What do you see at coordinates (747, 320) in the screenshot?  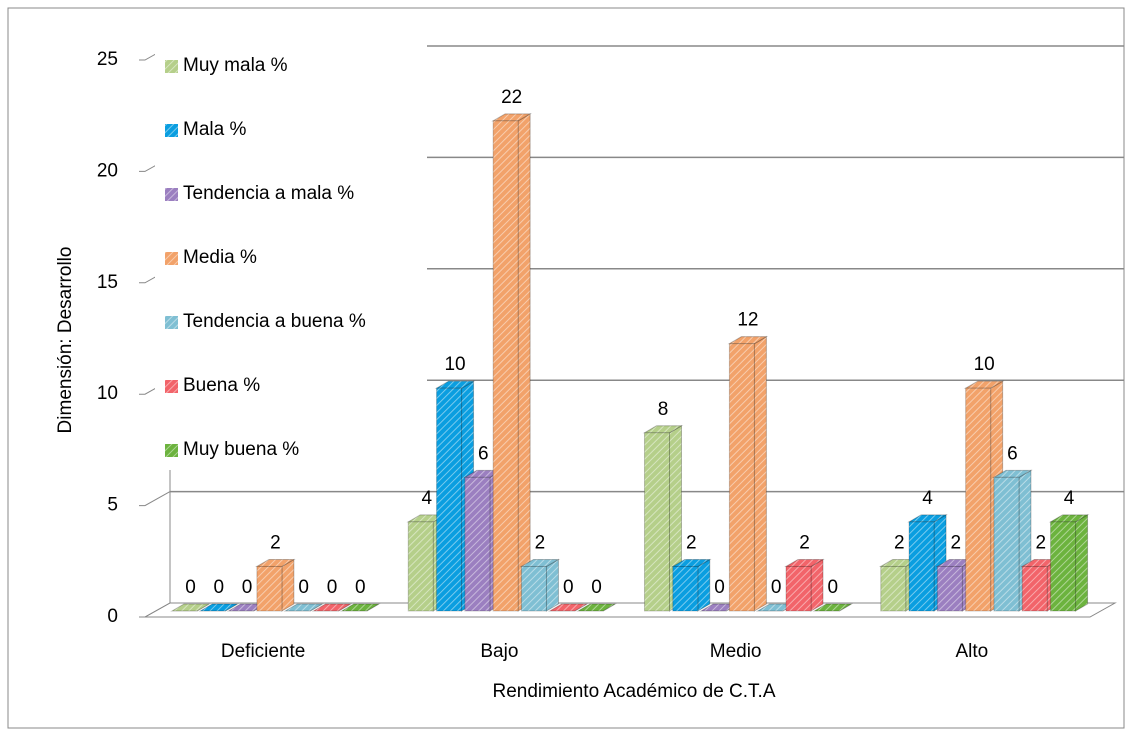 I see `data-label: 12` at bounding box center [747, 320].